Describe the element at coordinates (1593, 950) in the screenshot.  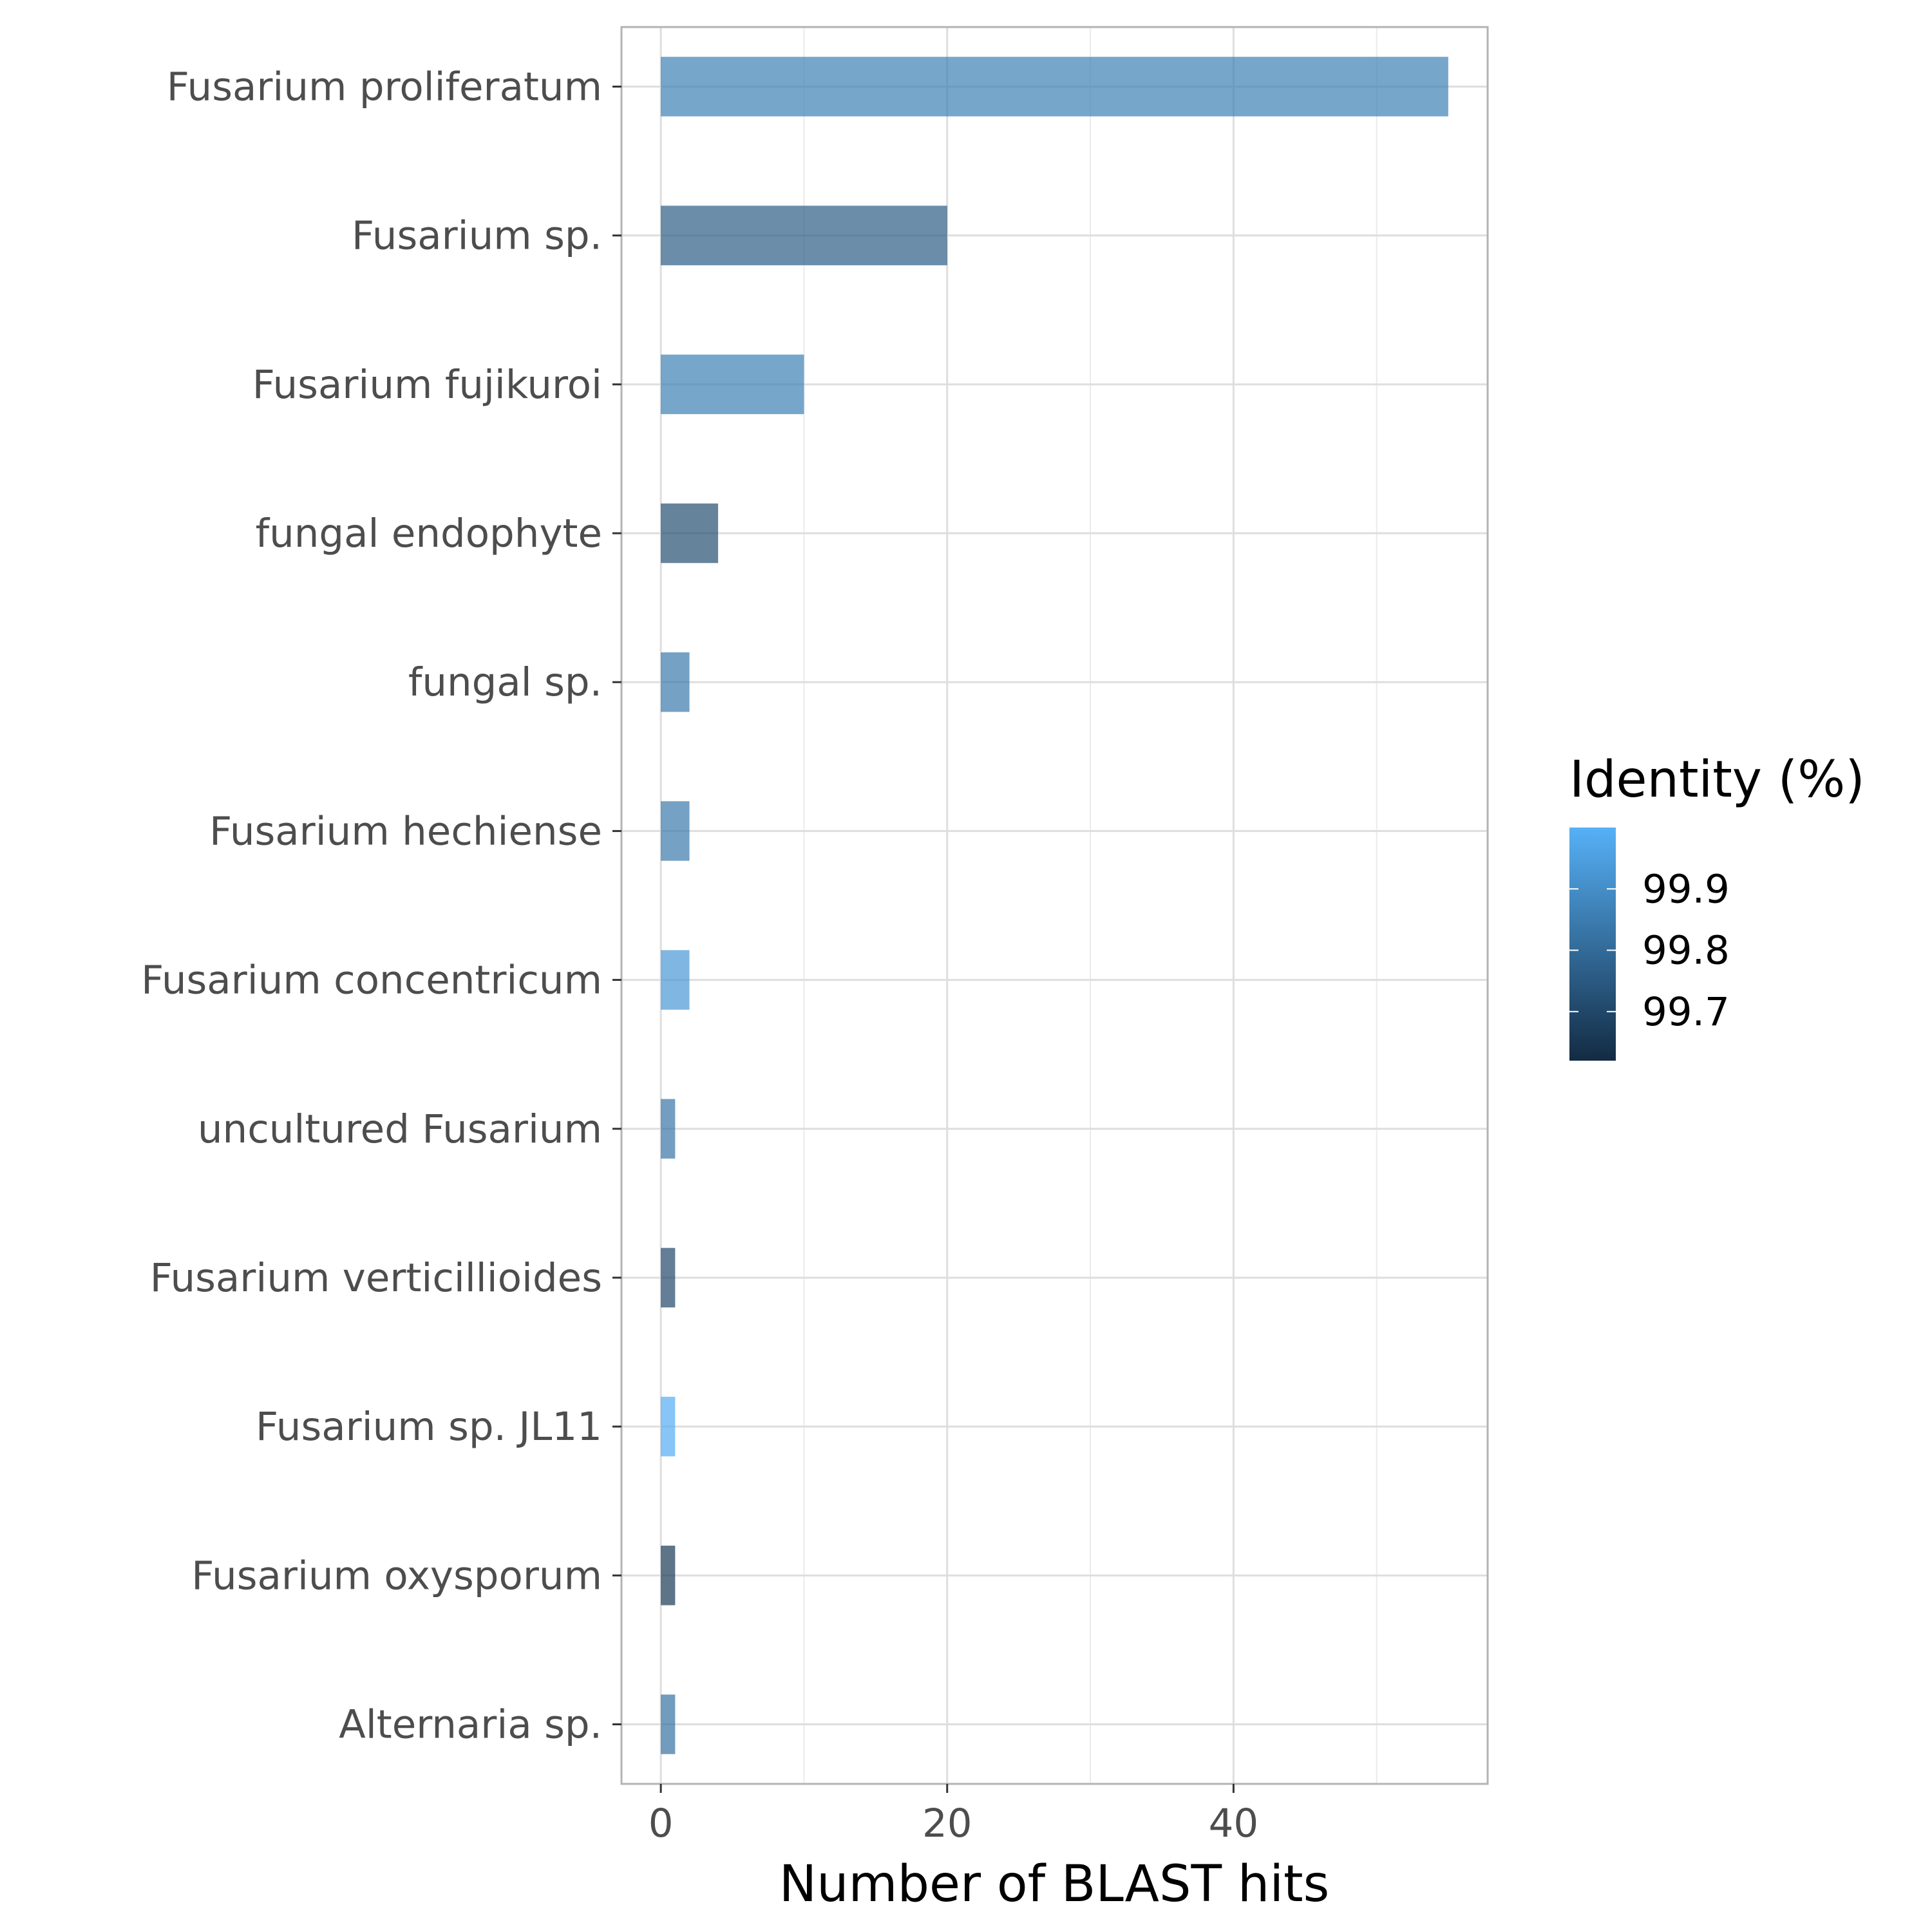
I see `legend-ticks` at that location.